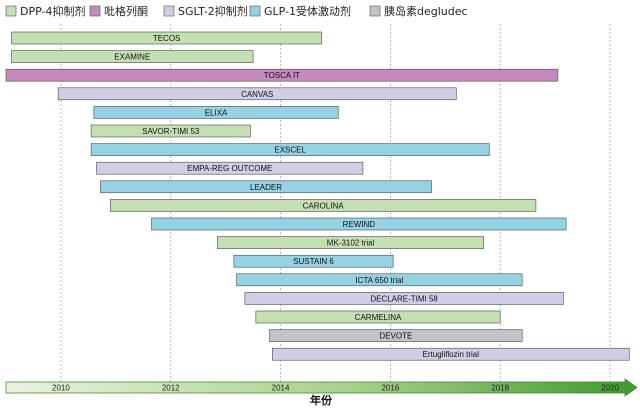 This screenshot has height=409, width=640. I want to click on trial-bar-label: TECOS, so click(167, 38).